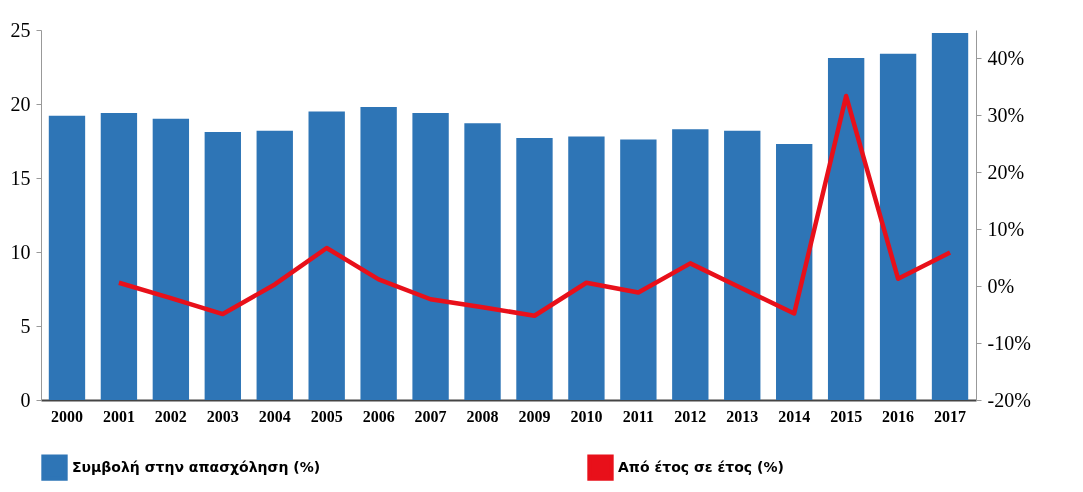  Describe the element at coordinates (20, 251) in the screenshot. I see `y-tick-label: 10` at that location.